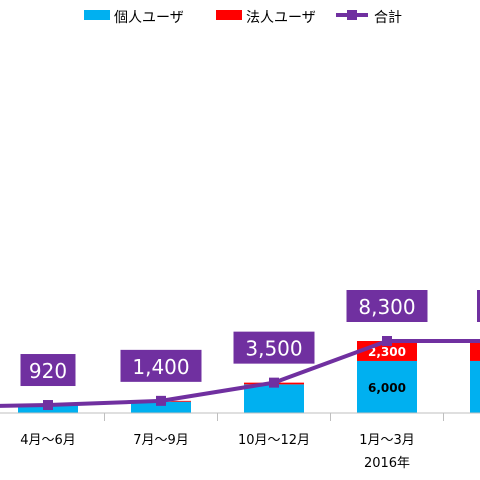 The image size is (480, 480). Describe the element at coordinates (352, 15) in the screenshot. I see `legend-swatch-marker` at that location.